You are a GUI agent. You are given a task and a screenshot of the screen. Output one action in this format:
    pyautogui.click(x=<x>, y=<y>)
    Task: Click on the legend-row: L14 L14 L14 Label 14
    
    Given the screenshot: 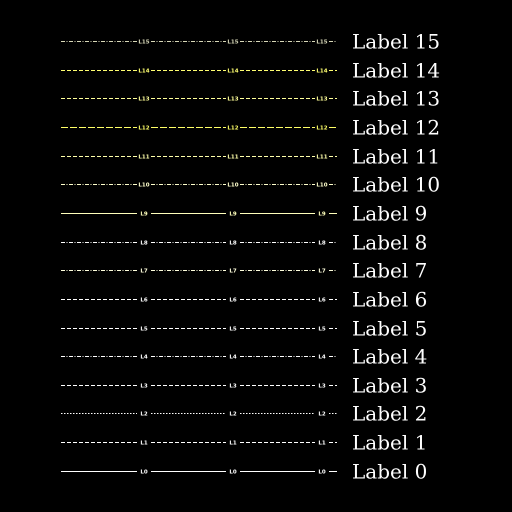 What is the action you would take?
    pyautogui.click(x=250, y=71)
    